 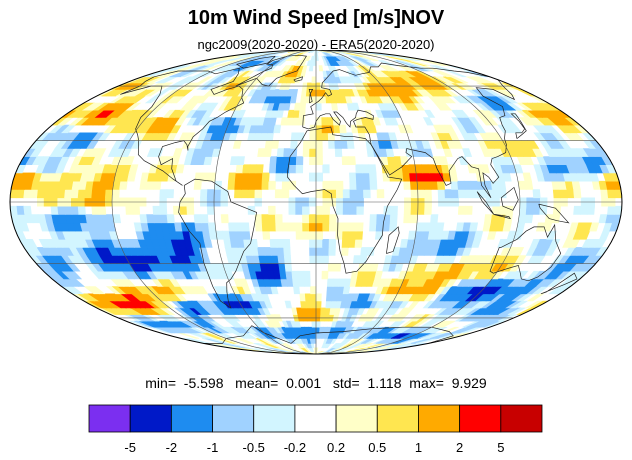 What do you see at coordinates (203, 383) in the screenshot?
I see `stats-min-value: -5.598` at bounding box center [203, 383].